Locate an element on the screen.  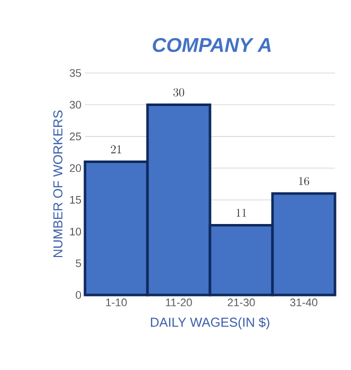
chart-title: COMPANY A is located at coordinates (211, 45).